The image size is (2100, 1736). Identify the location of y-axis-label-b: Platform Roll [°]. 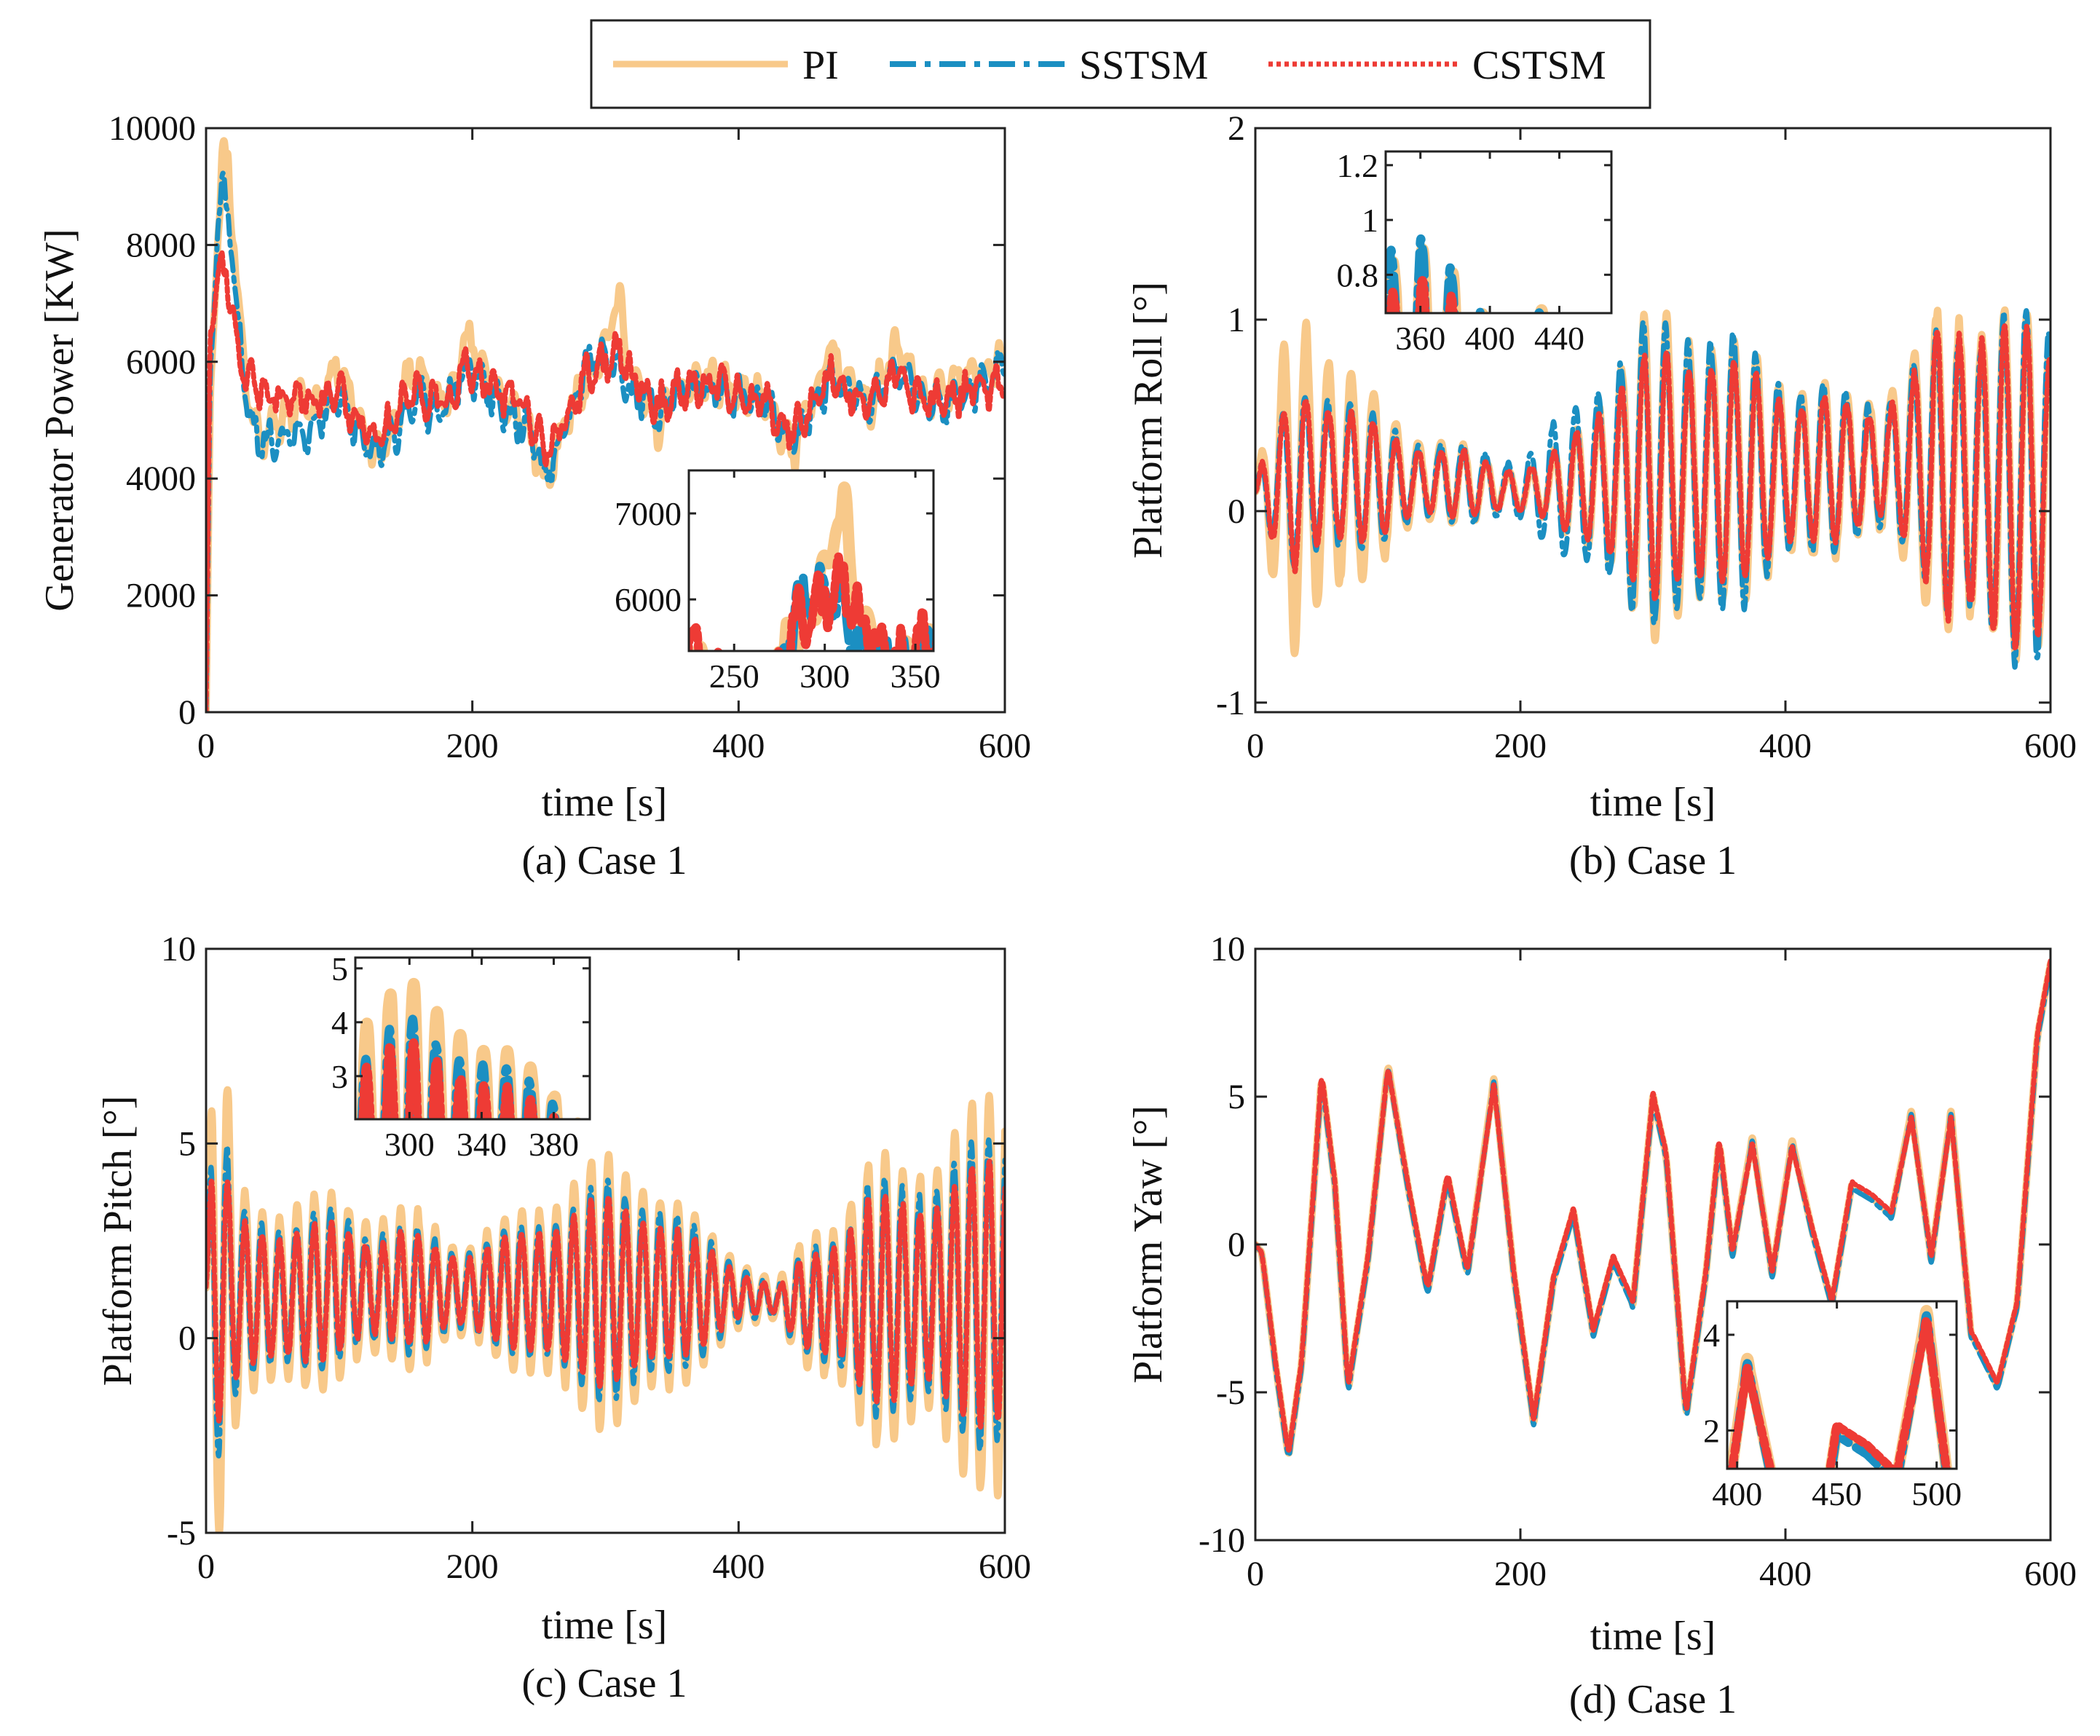
(1148, 420).